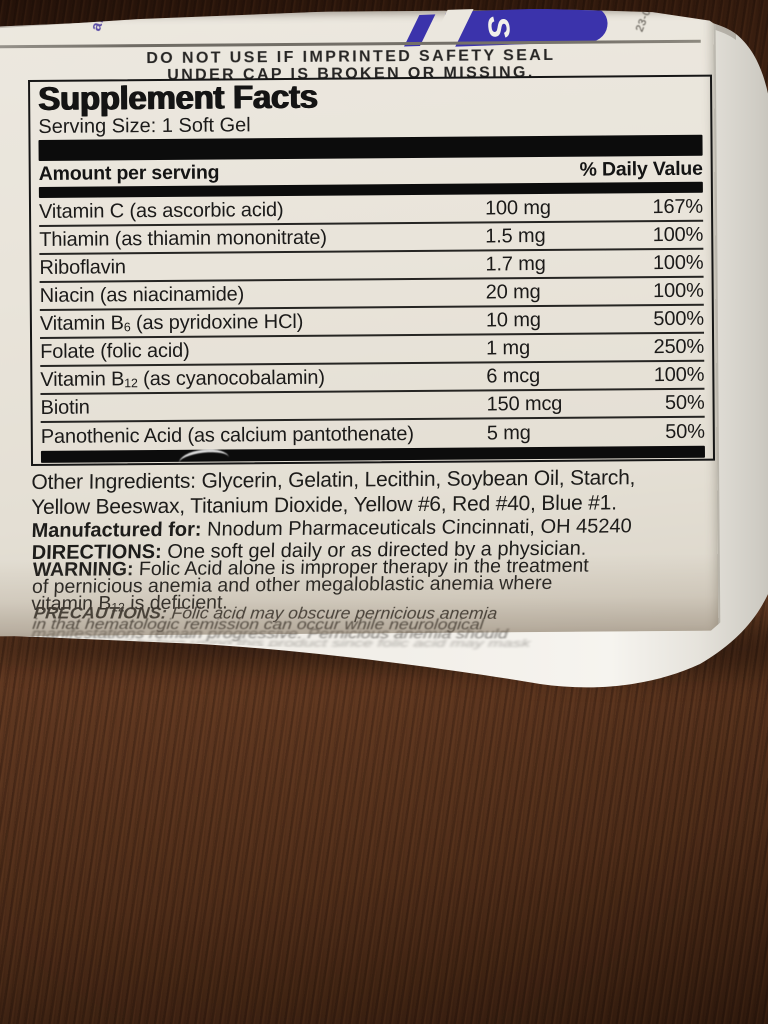 The image size is (768, 1024). I want to click on nutrient-name: Vitamin B6 (as pyridoxine HCl), so click(171, 322).